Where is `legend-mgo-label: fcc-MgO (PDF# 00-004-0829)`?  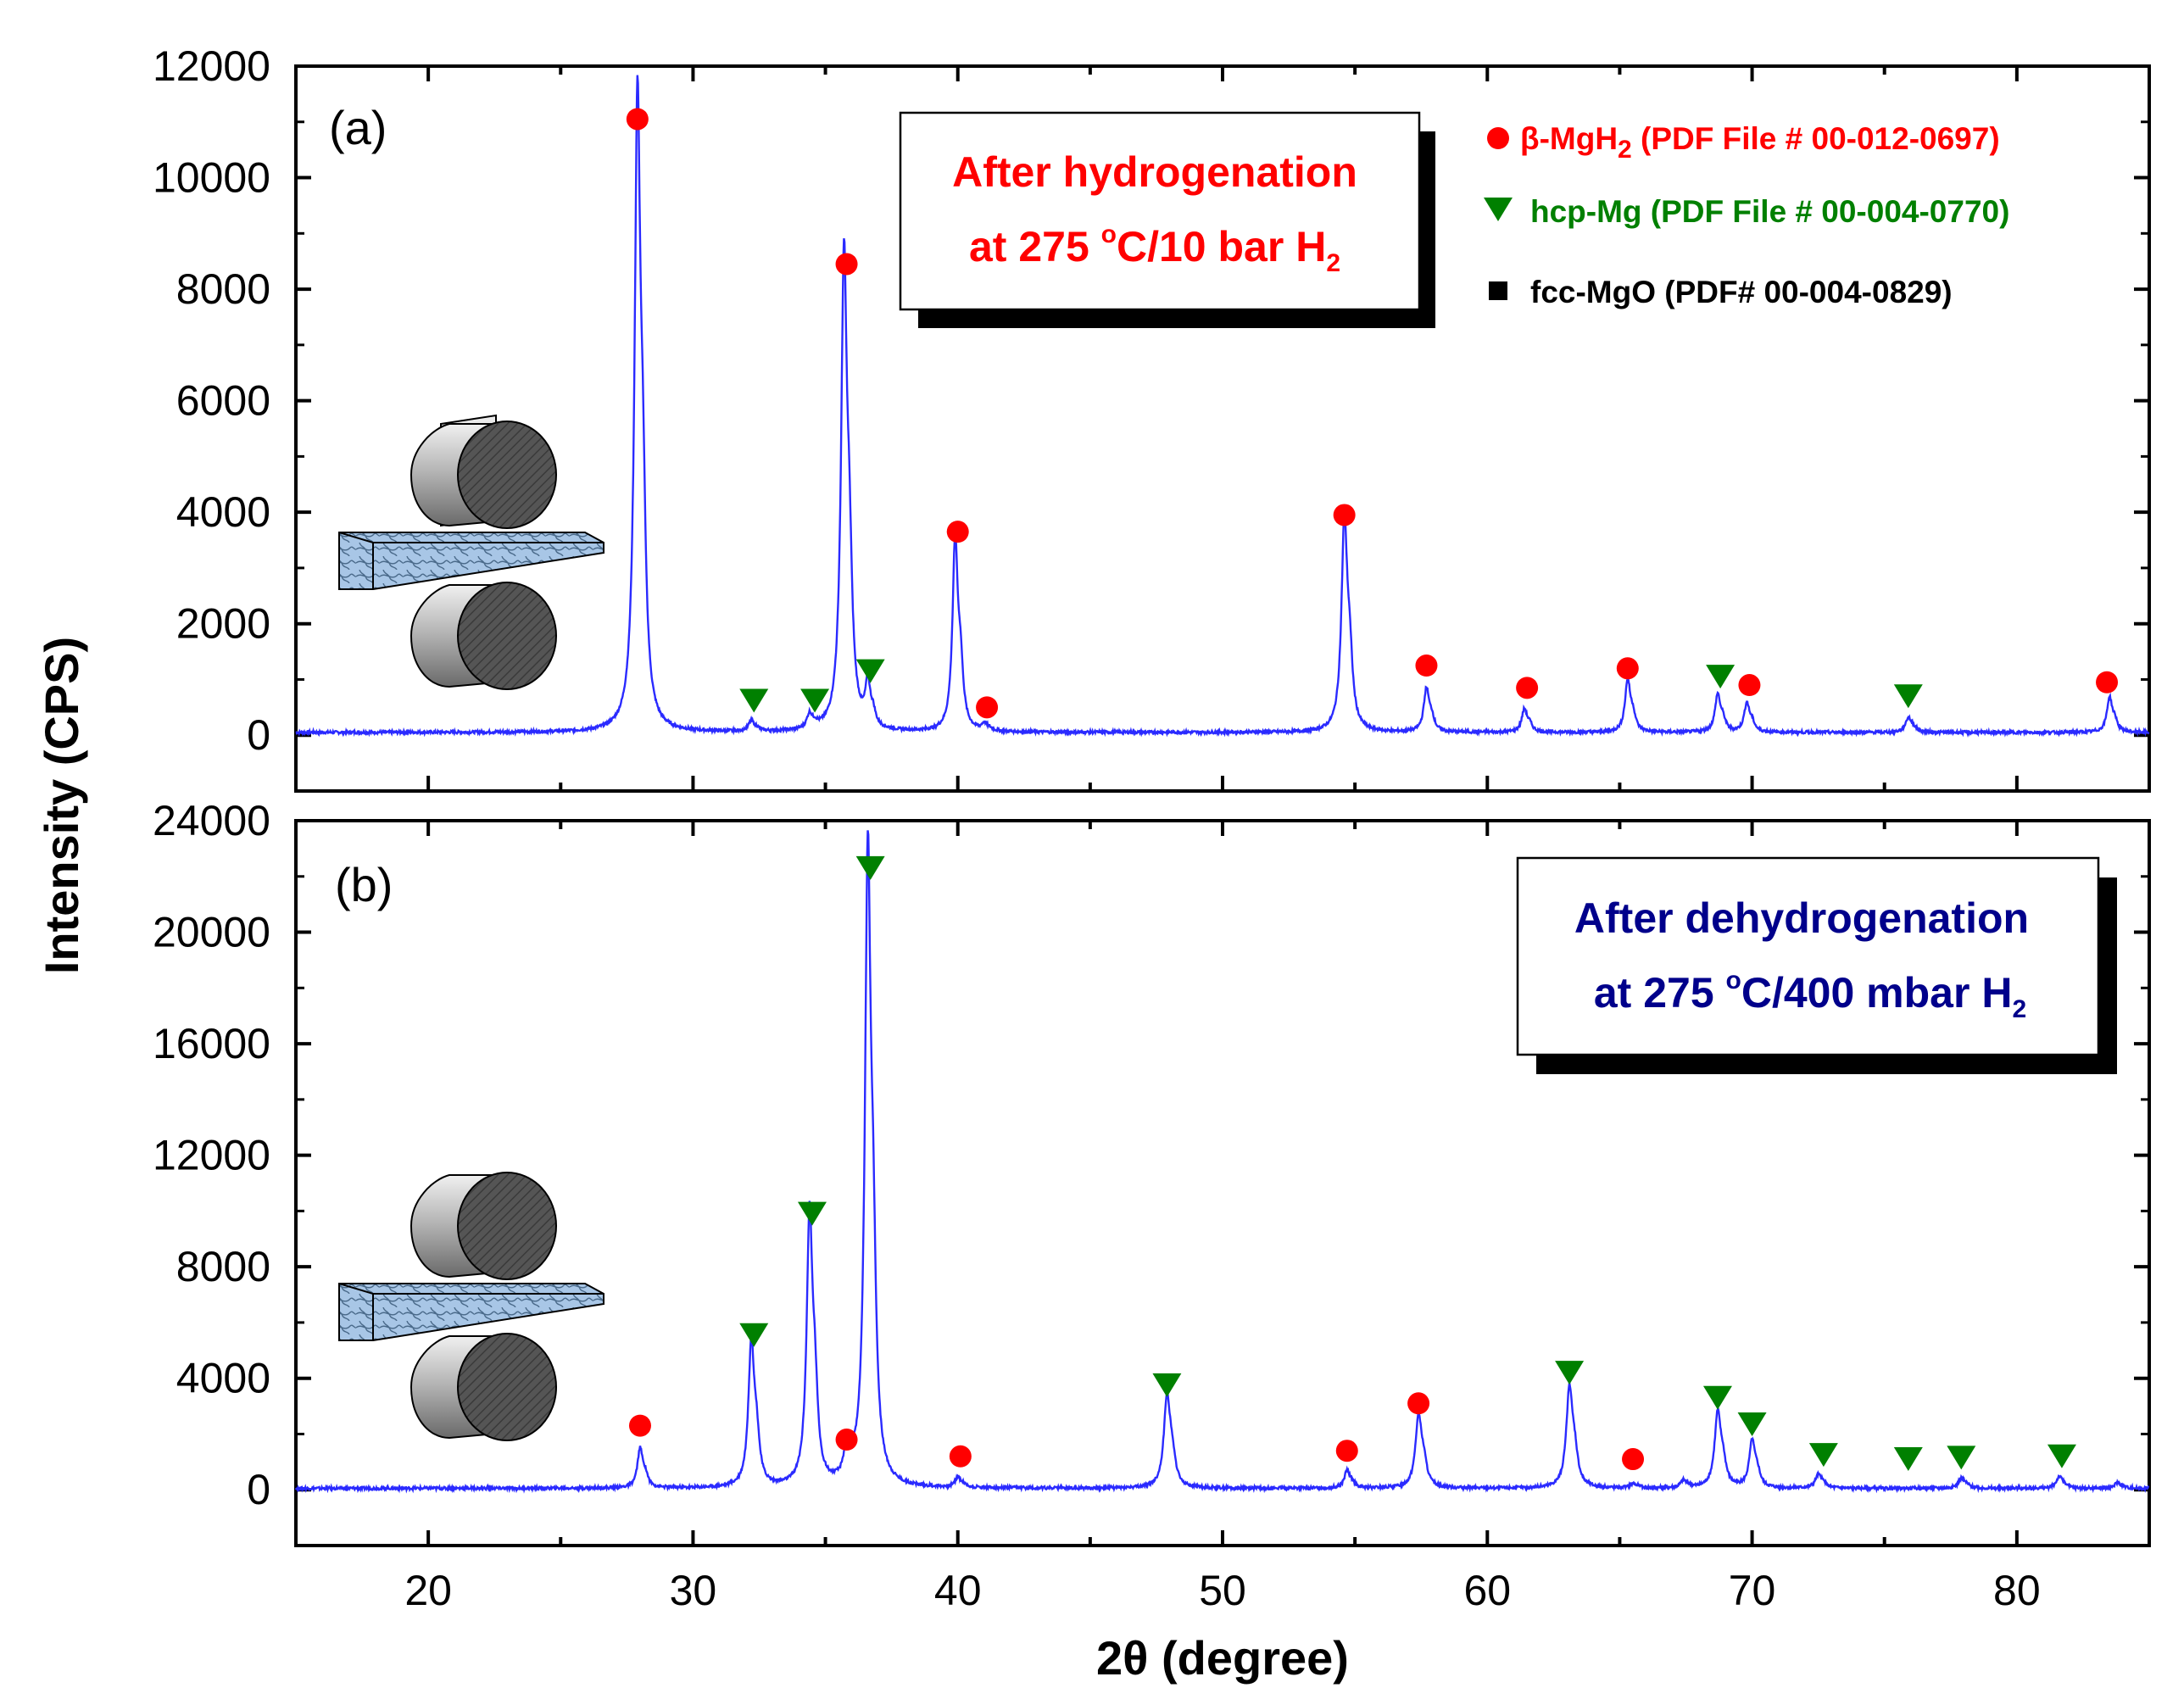 legend-mgo-label: fcc-MgO (PDF# 00-004-0829) is located at coordinates (1742, 292).